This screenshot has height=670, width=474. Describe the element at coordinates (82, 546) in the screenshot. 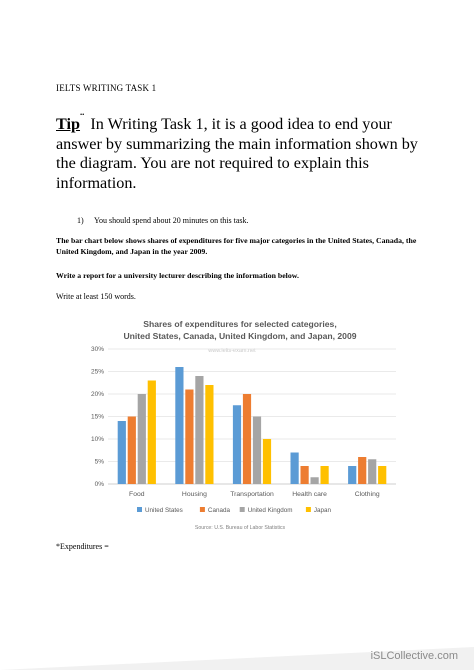

I see `footnote: *Expenditures =` at that location.